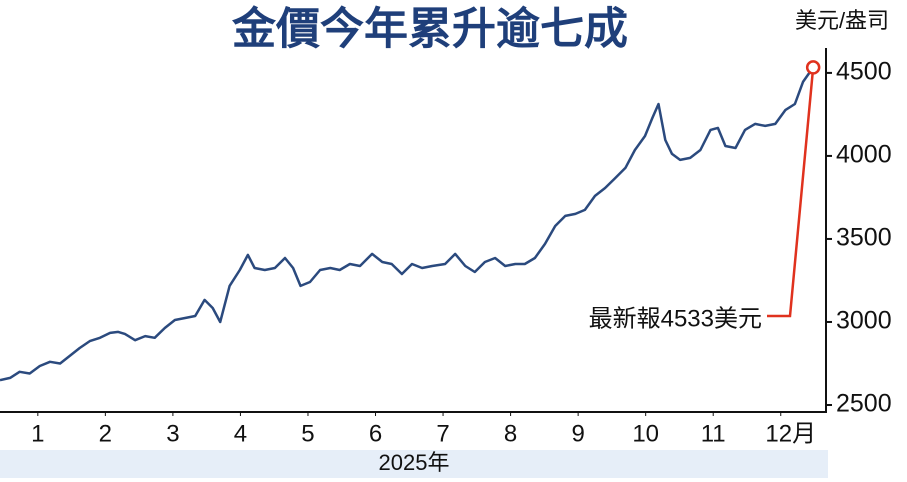 This screenshot has height=482, width=907. I want to click on y-tick-label: 2500, so click(864, 404).